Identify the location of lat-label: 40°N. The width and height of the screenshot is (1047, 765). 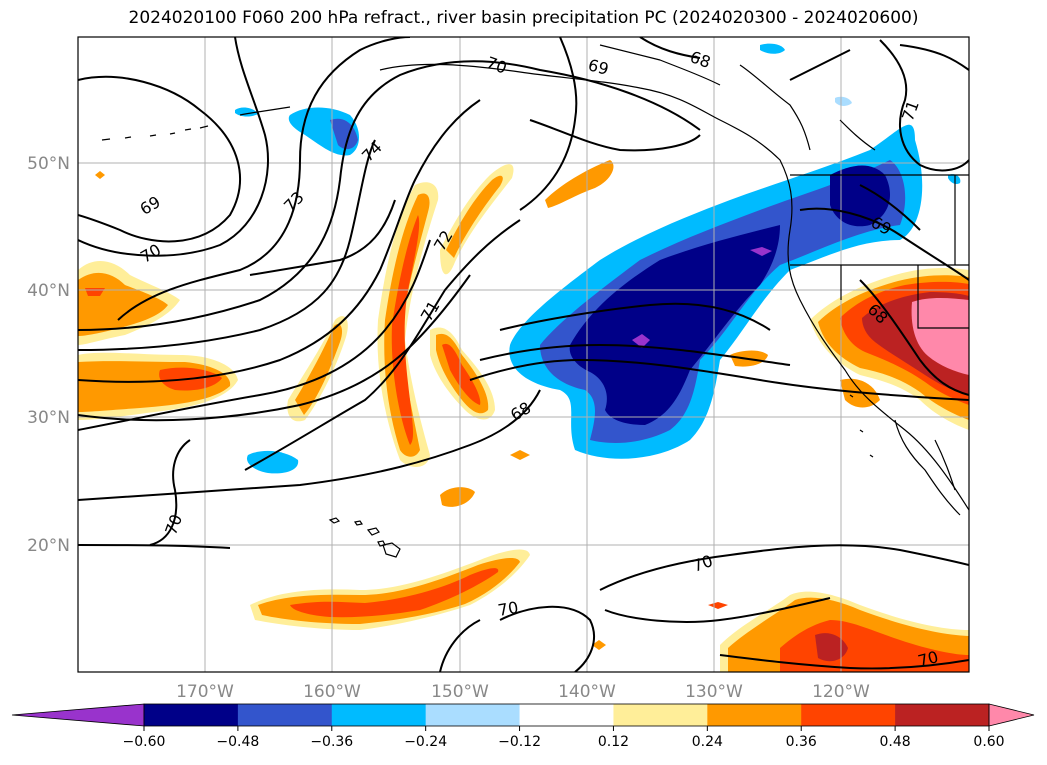
(48, 291).